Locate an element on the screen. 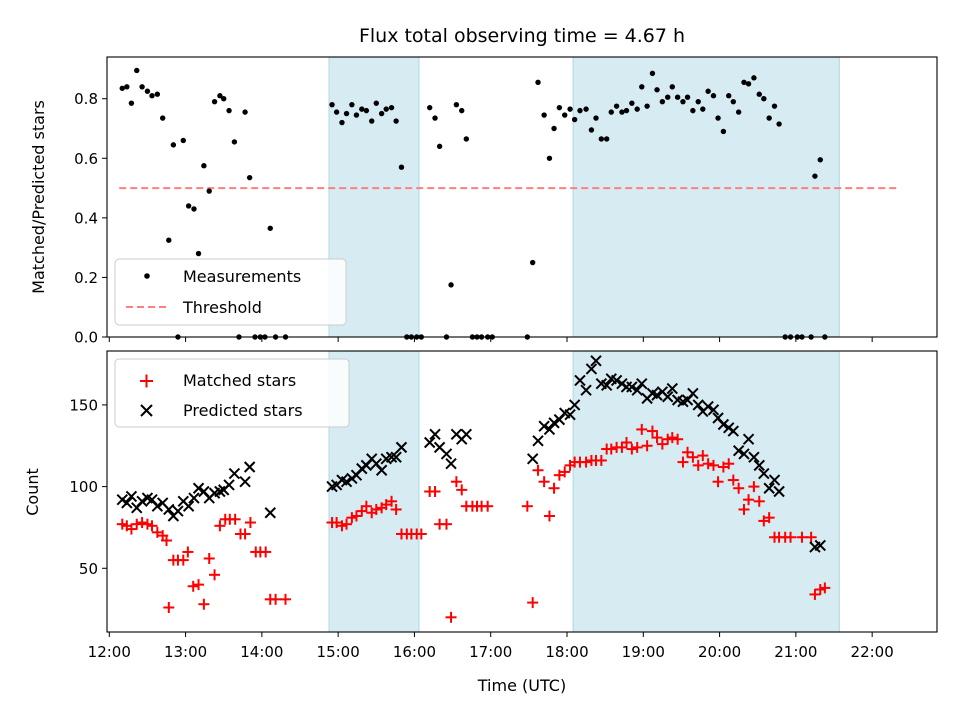 Image resolution: width=960 pixels, height=720 pixels. bottom-ylabel: Count is located at coordinates (32, 492).